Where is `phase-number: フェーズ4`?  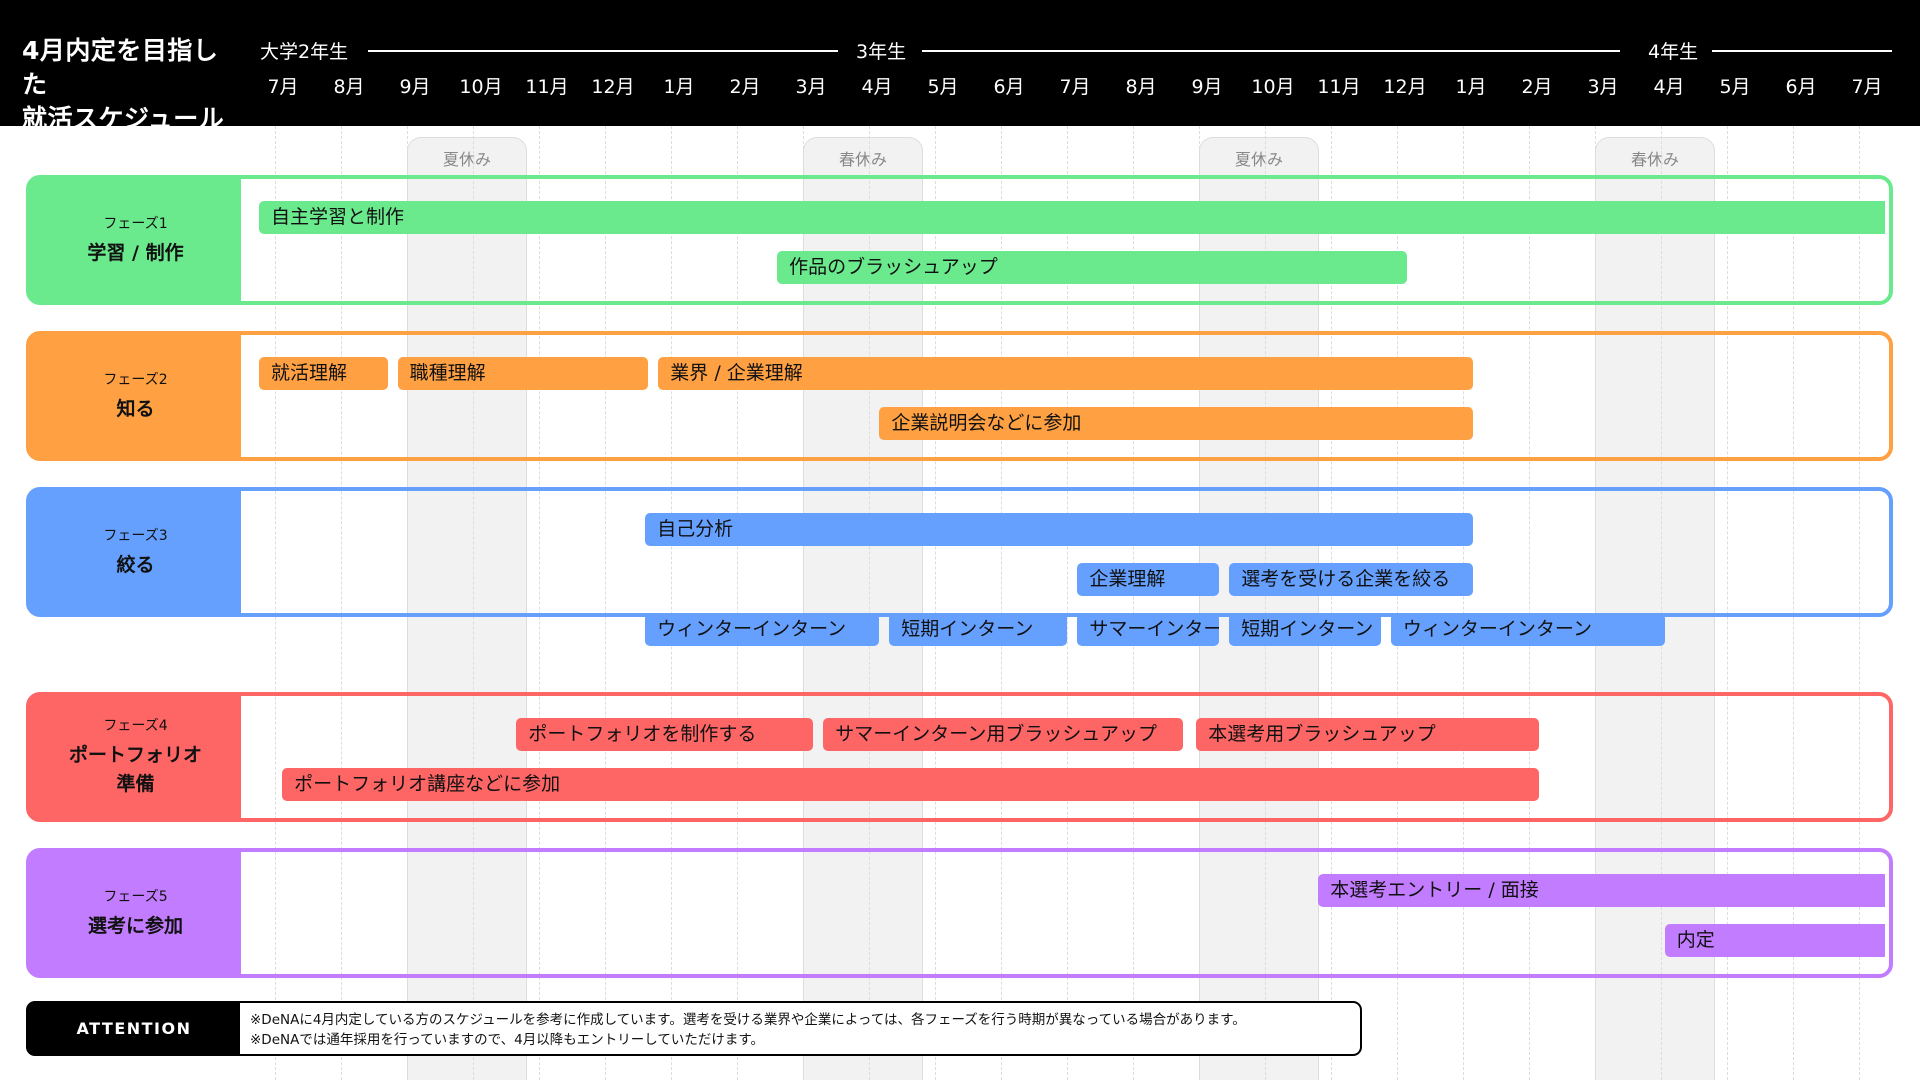
phase-number: フェーズ4 is located at coordinates (135, 726).